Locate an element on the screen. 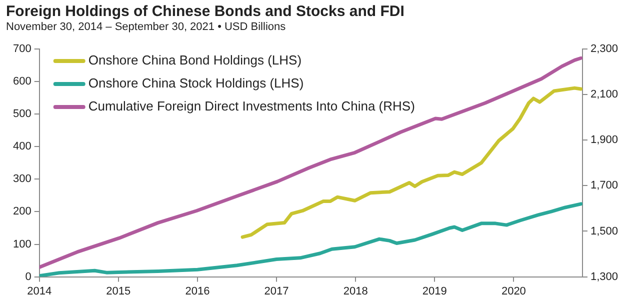  y-tick-label: 200 is located at coordinates (22, 212).